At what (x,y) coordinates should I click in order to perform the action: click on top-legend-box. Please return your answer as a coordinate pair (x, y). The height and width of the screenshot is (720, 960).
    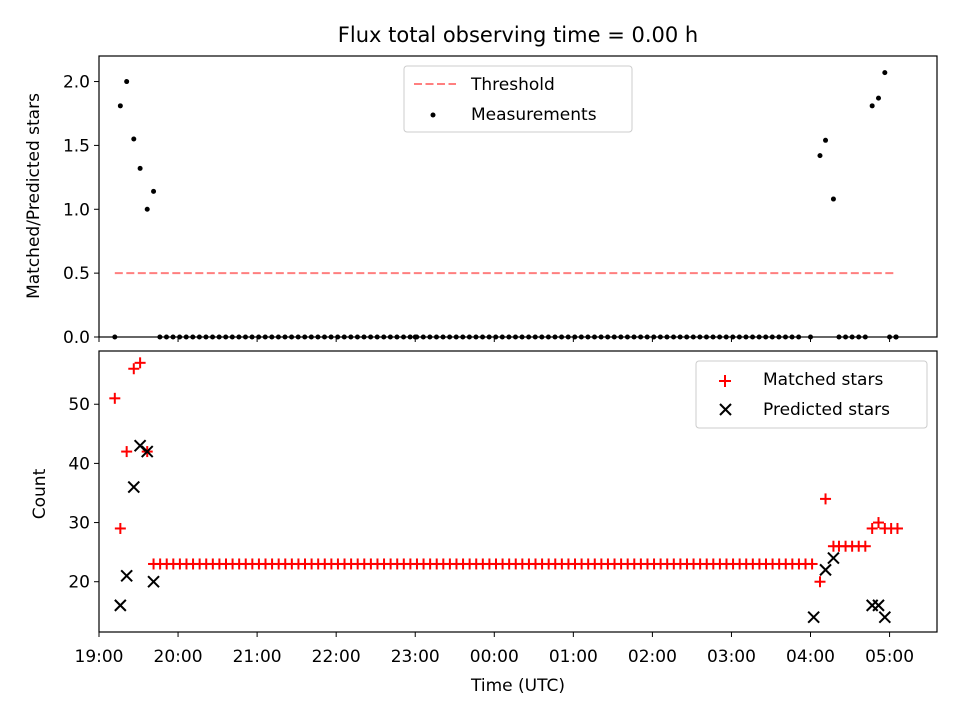
    Looking at the image, I should click on (518, 99).